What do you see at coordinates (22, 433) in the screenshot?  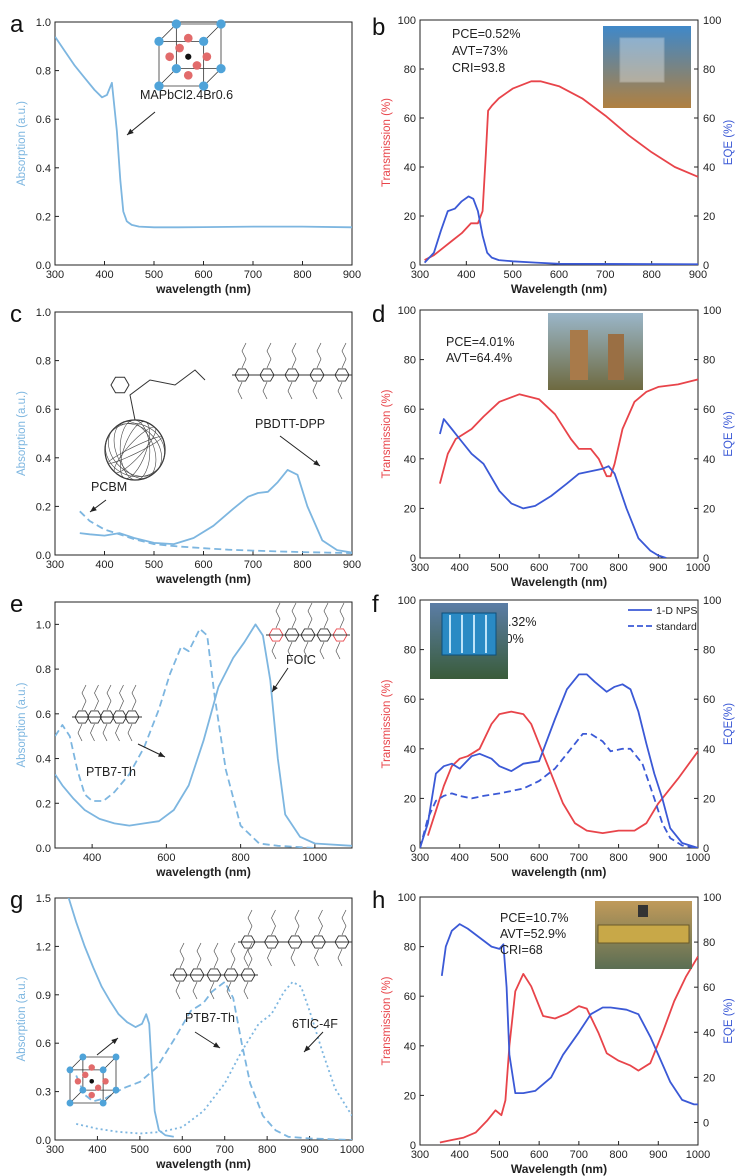 I see `y-axis-label: Absorption (a.u.)` at bounding box center [22, 433].